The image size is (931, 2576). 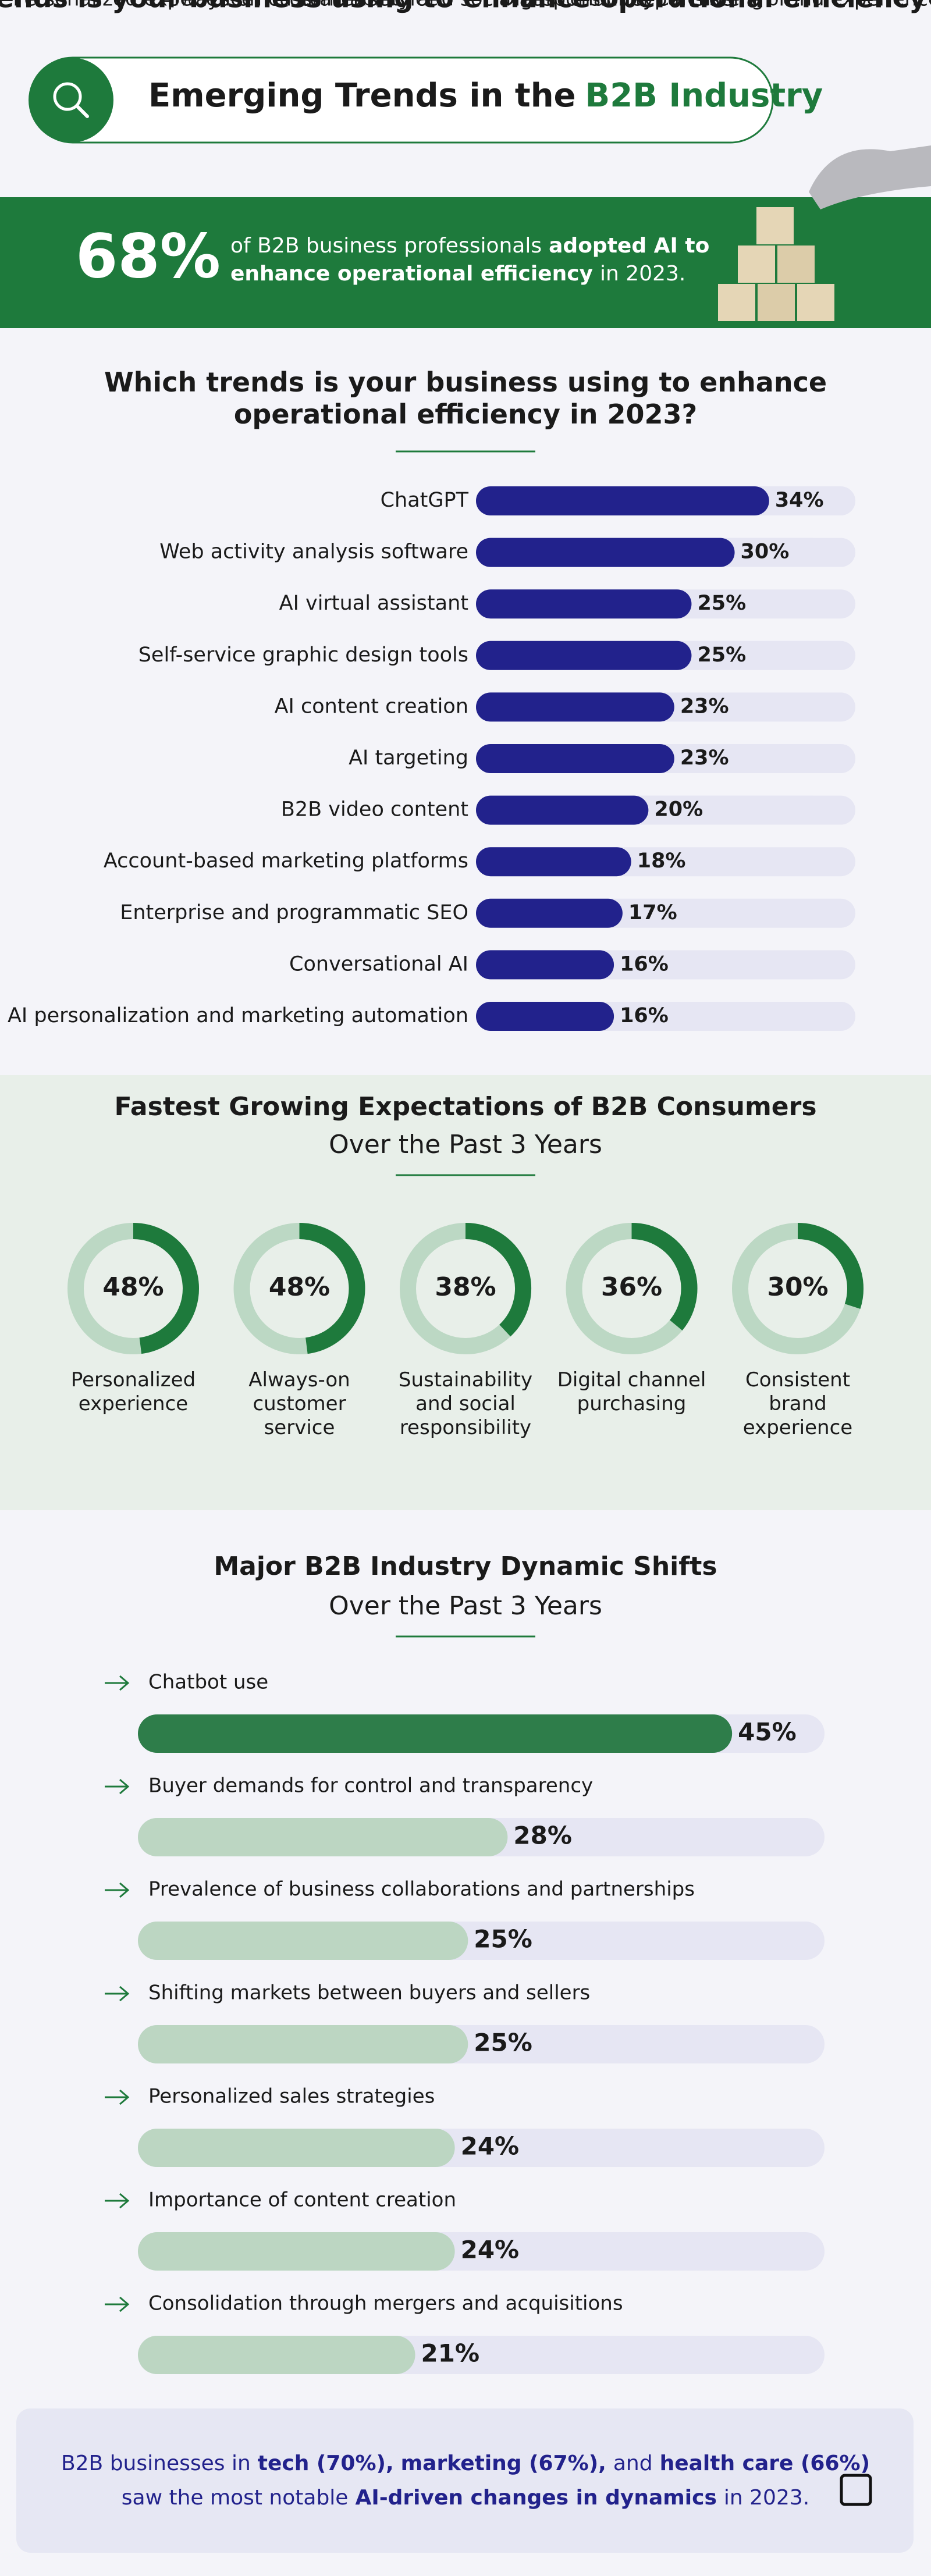 I want to click on value-label: 38%, so click(x=465, y=1287).